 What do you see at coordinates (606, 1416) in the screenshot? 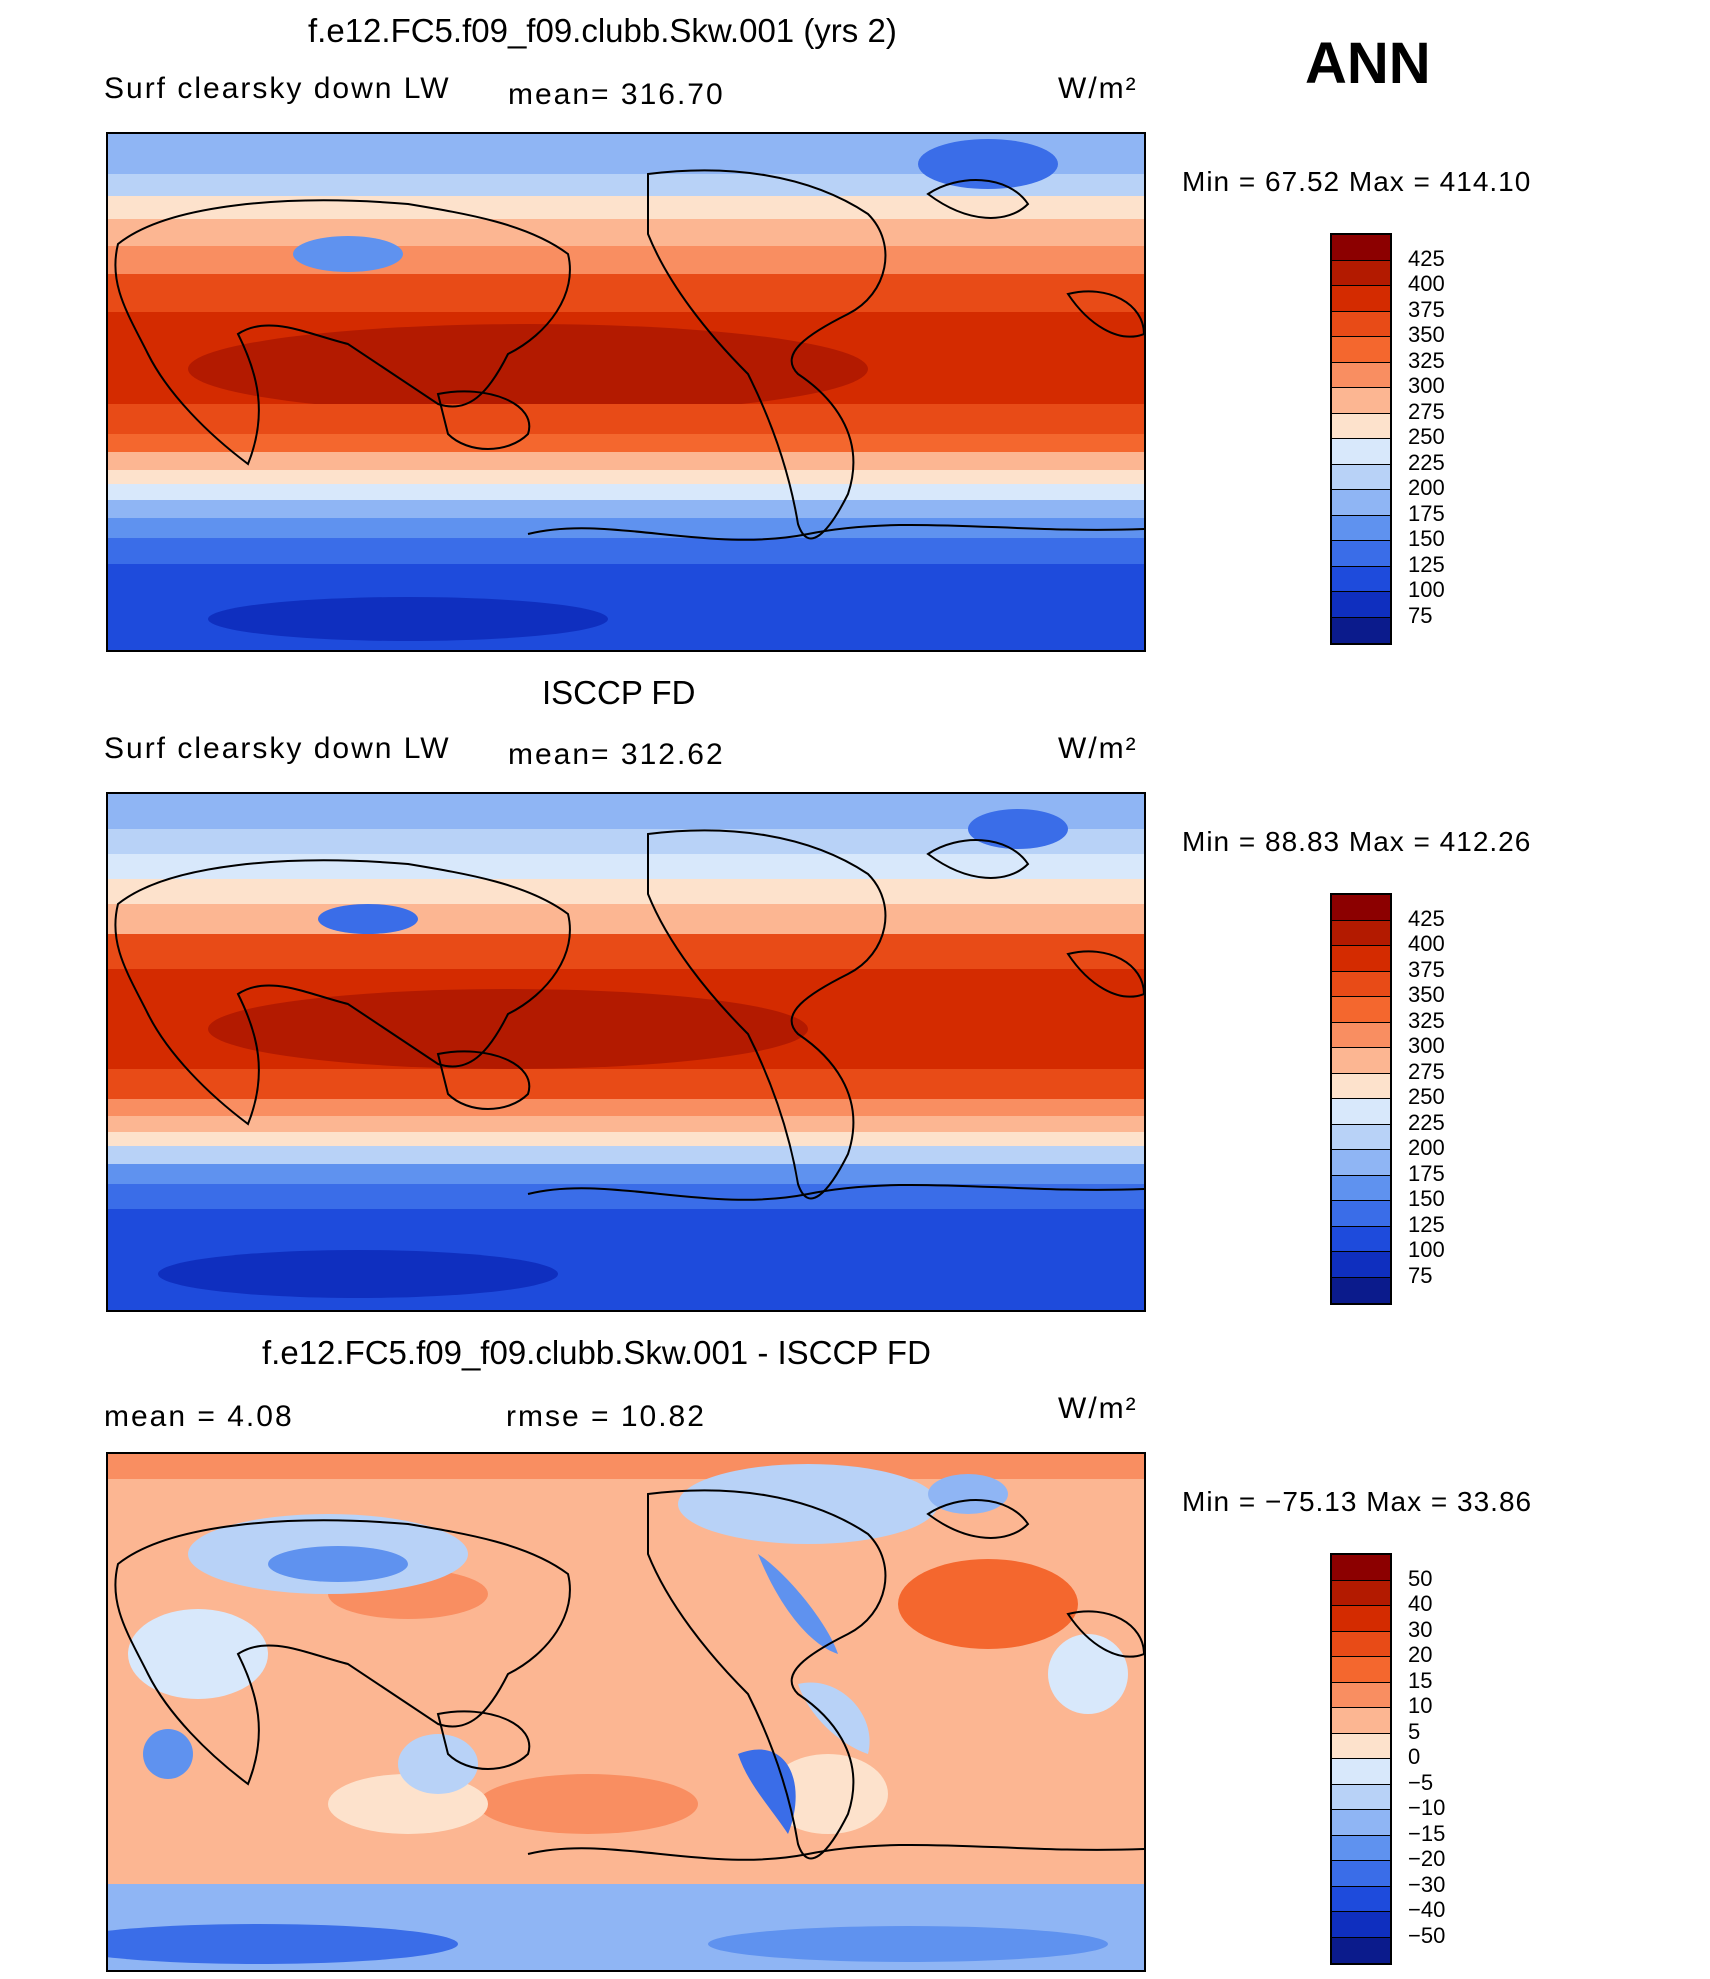
I see `panel3-rmse-label: rmse = 10.82` at bounding box center [606, 1416].